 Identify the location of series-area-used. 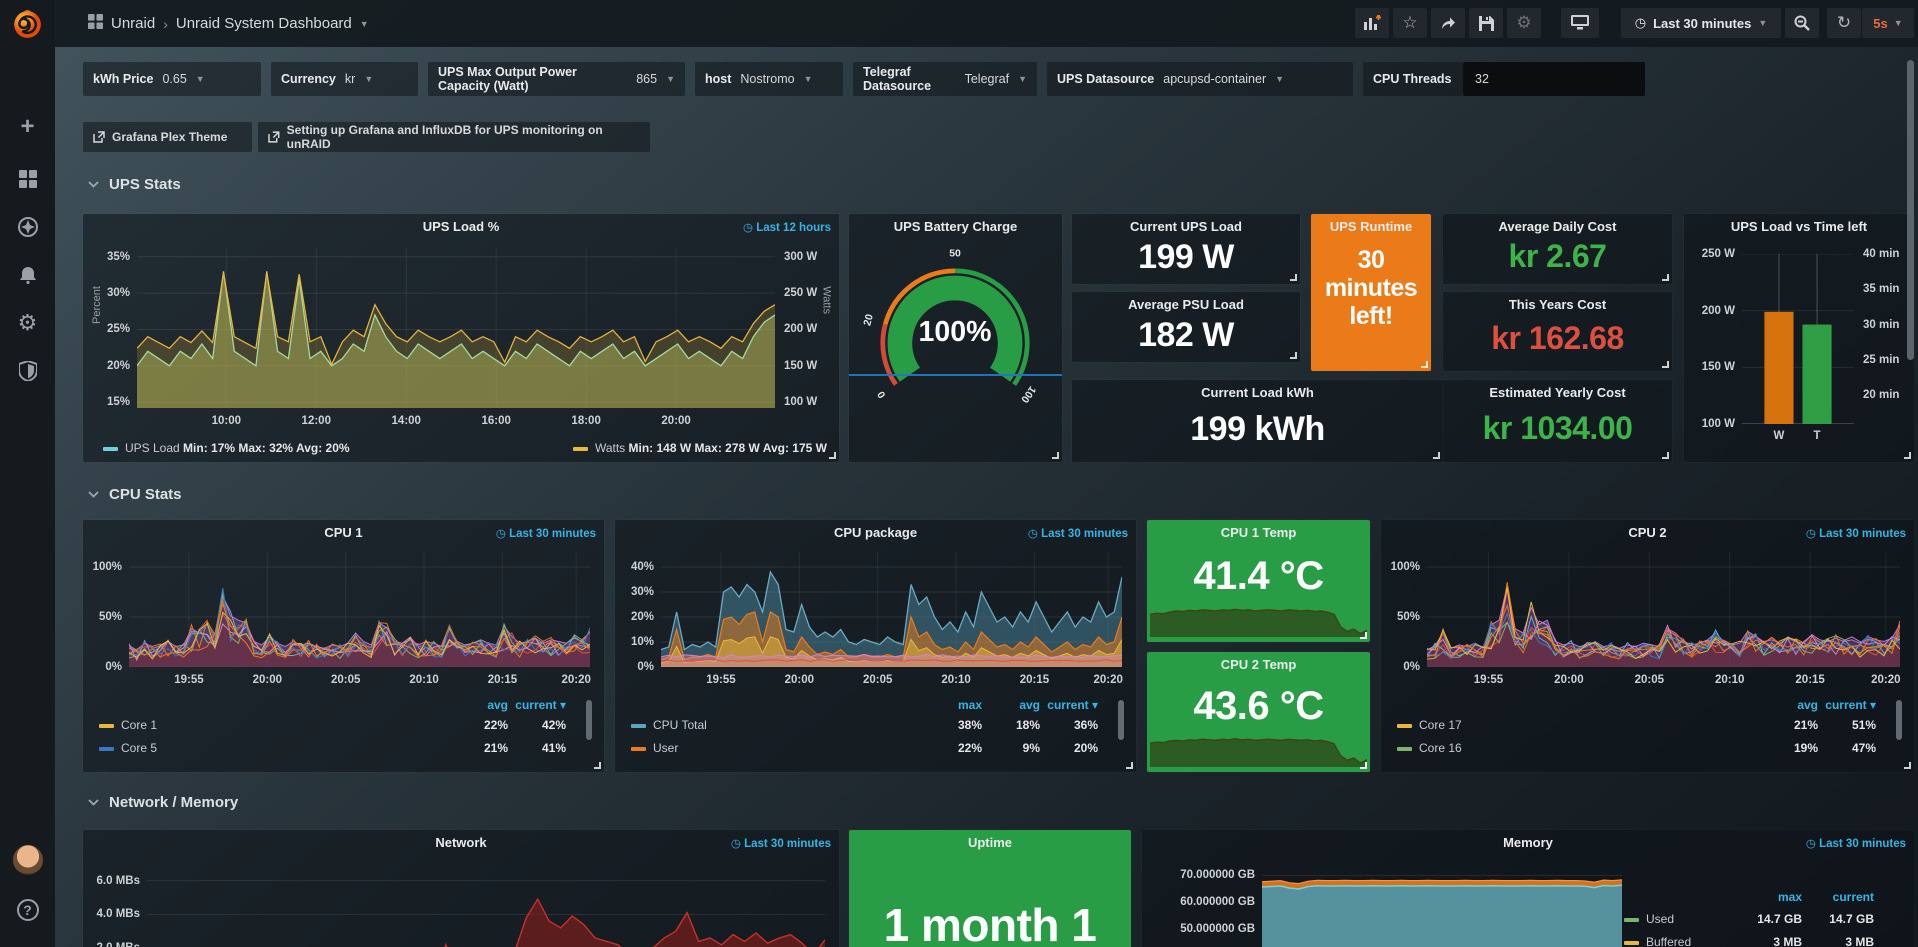
(1442, 916).